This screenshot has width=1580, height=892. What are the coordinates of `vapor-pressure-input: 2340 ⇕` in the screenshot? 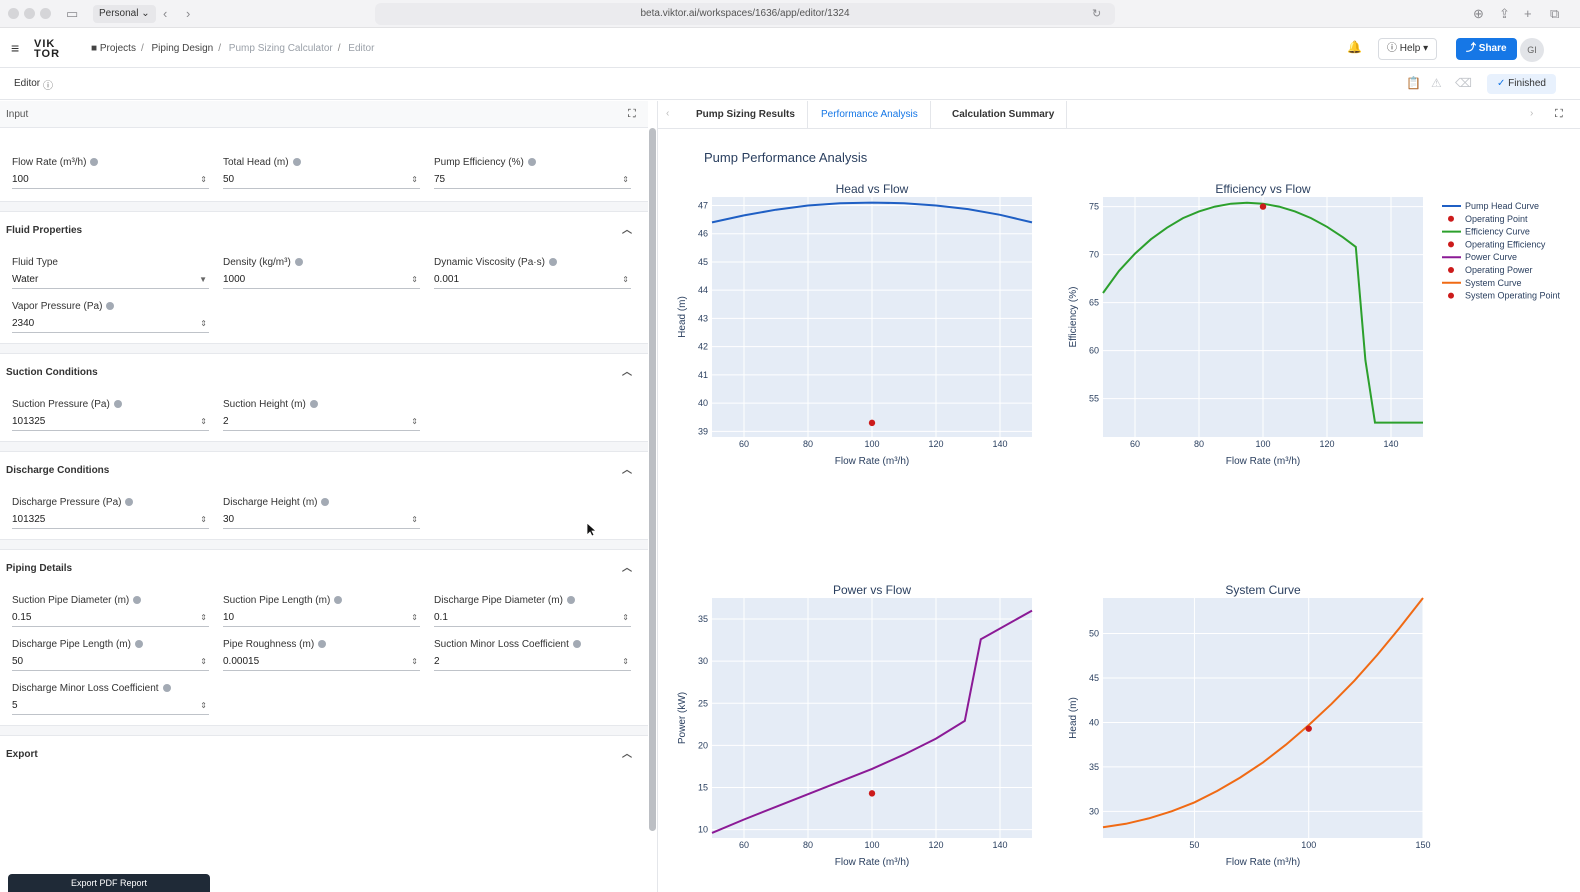 It's located at (110, 324).